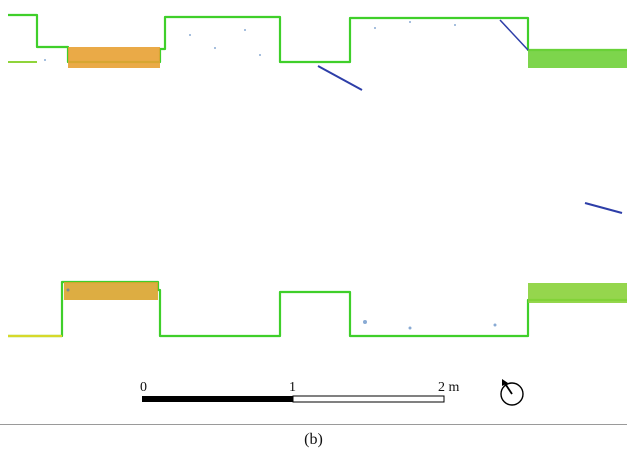 The width and height of the screenshot is (627, 451). I want to click on caption-divider, so click(313, 424).